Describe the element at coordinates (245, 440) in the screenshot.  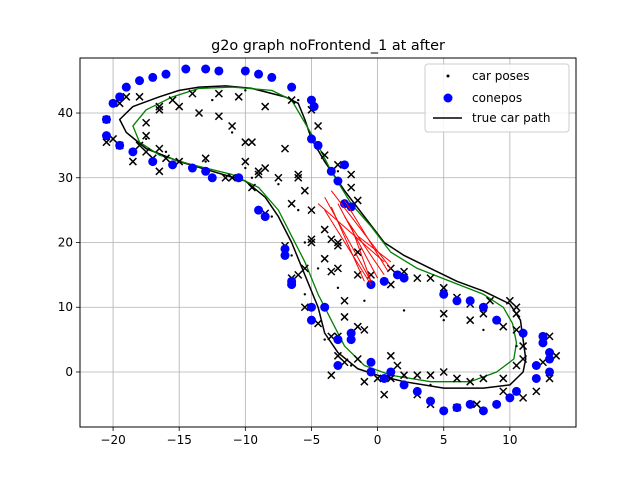
I see `x-tick-label: −10` at that location.